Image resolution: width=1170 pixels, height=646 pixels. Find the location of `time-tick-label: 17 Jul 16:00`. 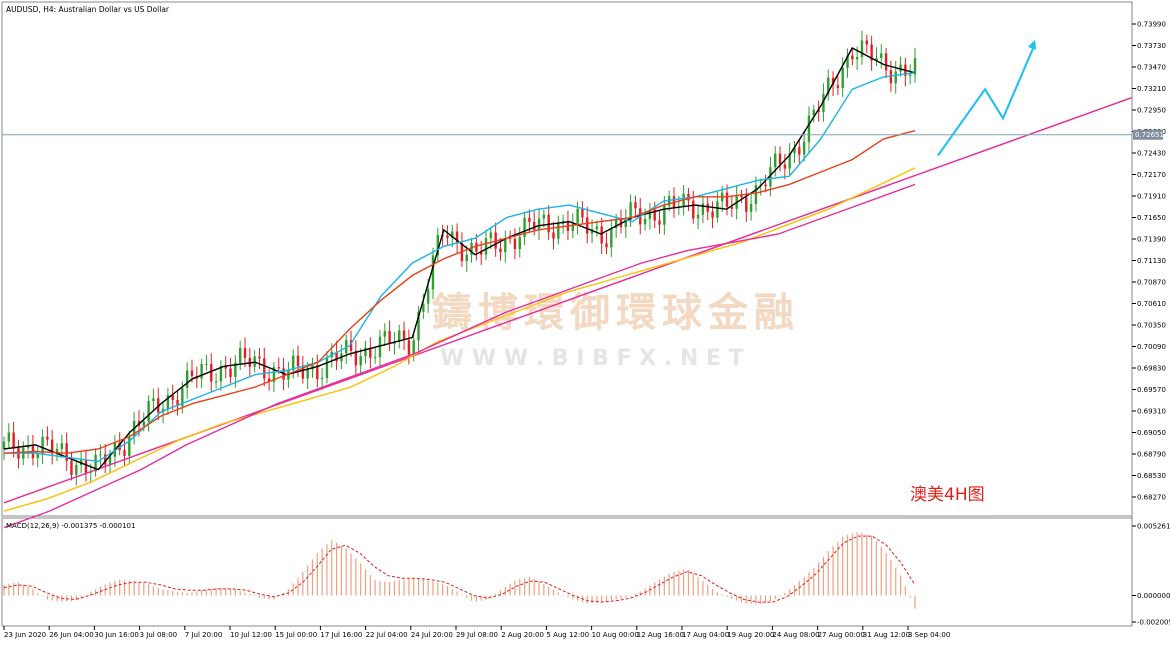

time-tick-label: 17 Jul 16:00 is located at coordinates (341, 635).